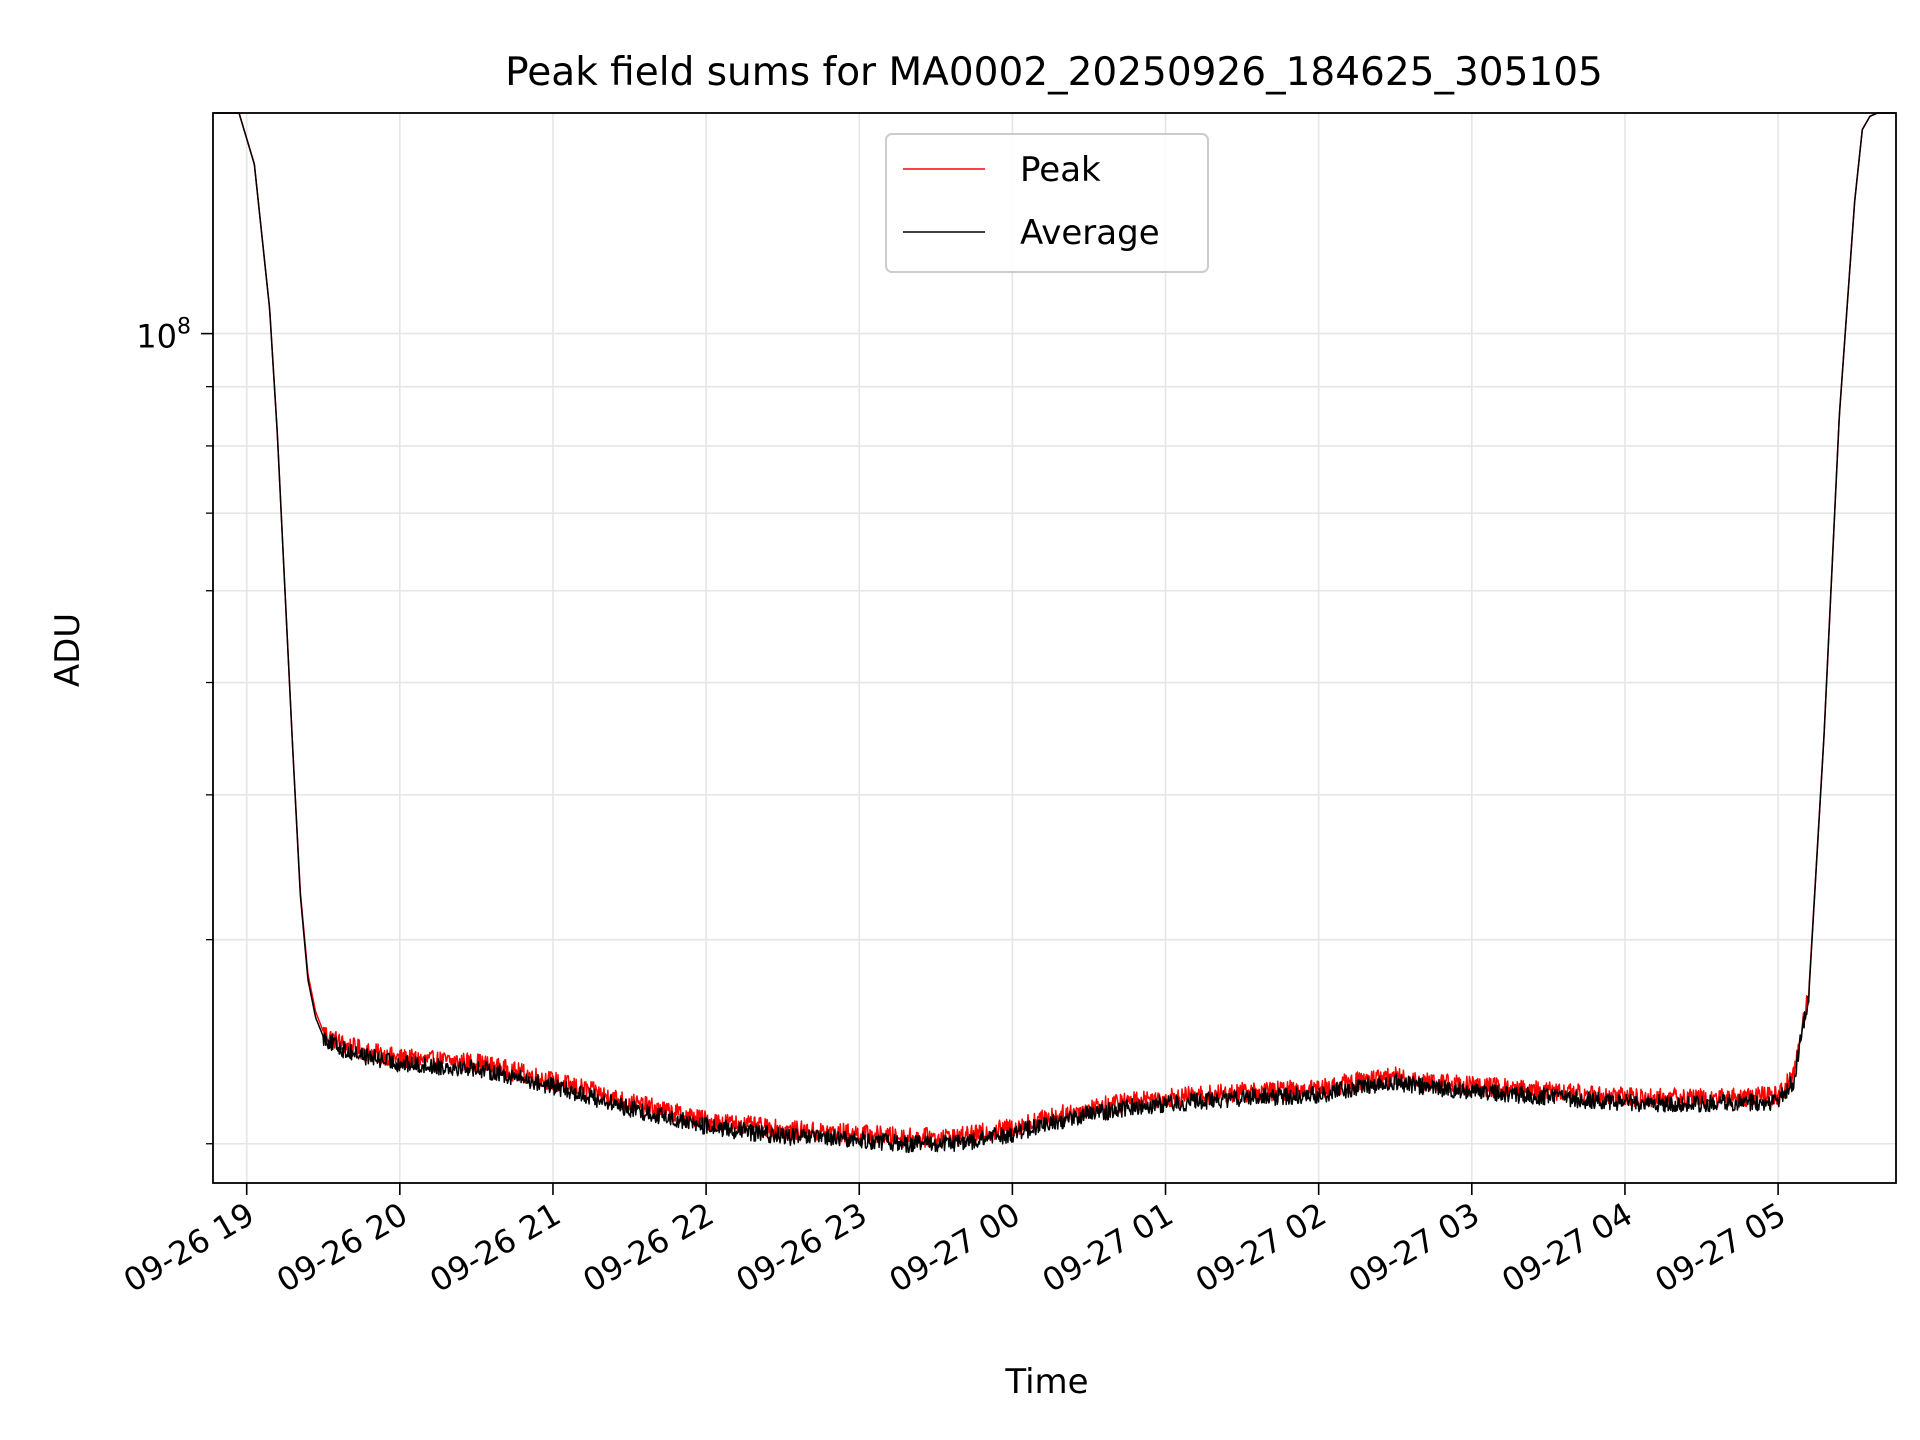 The image size is (1920, 1440). What do you see at coordinates (1046, 1382) in the screenshot?
I see `x-axis-label: Time` at bounding box center [1046, 1382].